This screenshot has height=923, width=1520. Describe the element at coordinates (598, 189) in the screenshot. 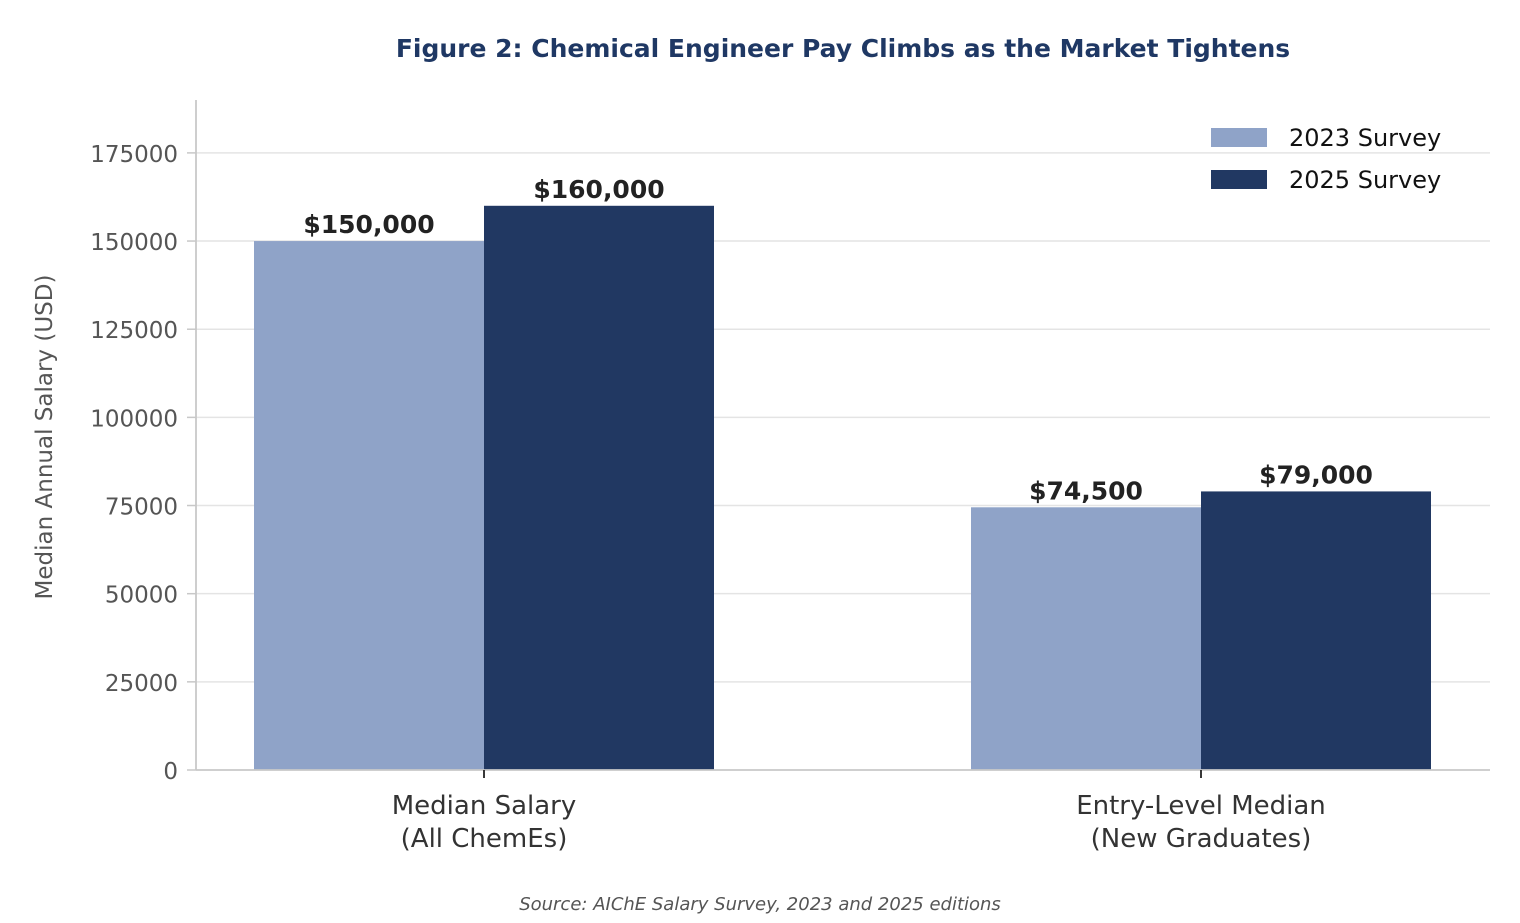

I see `bar-value-label: $160,000` at that location.